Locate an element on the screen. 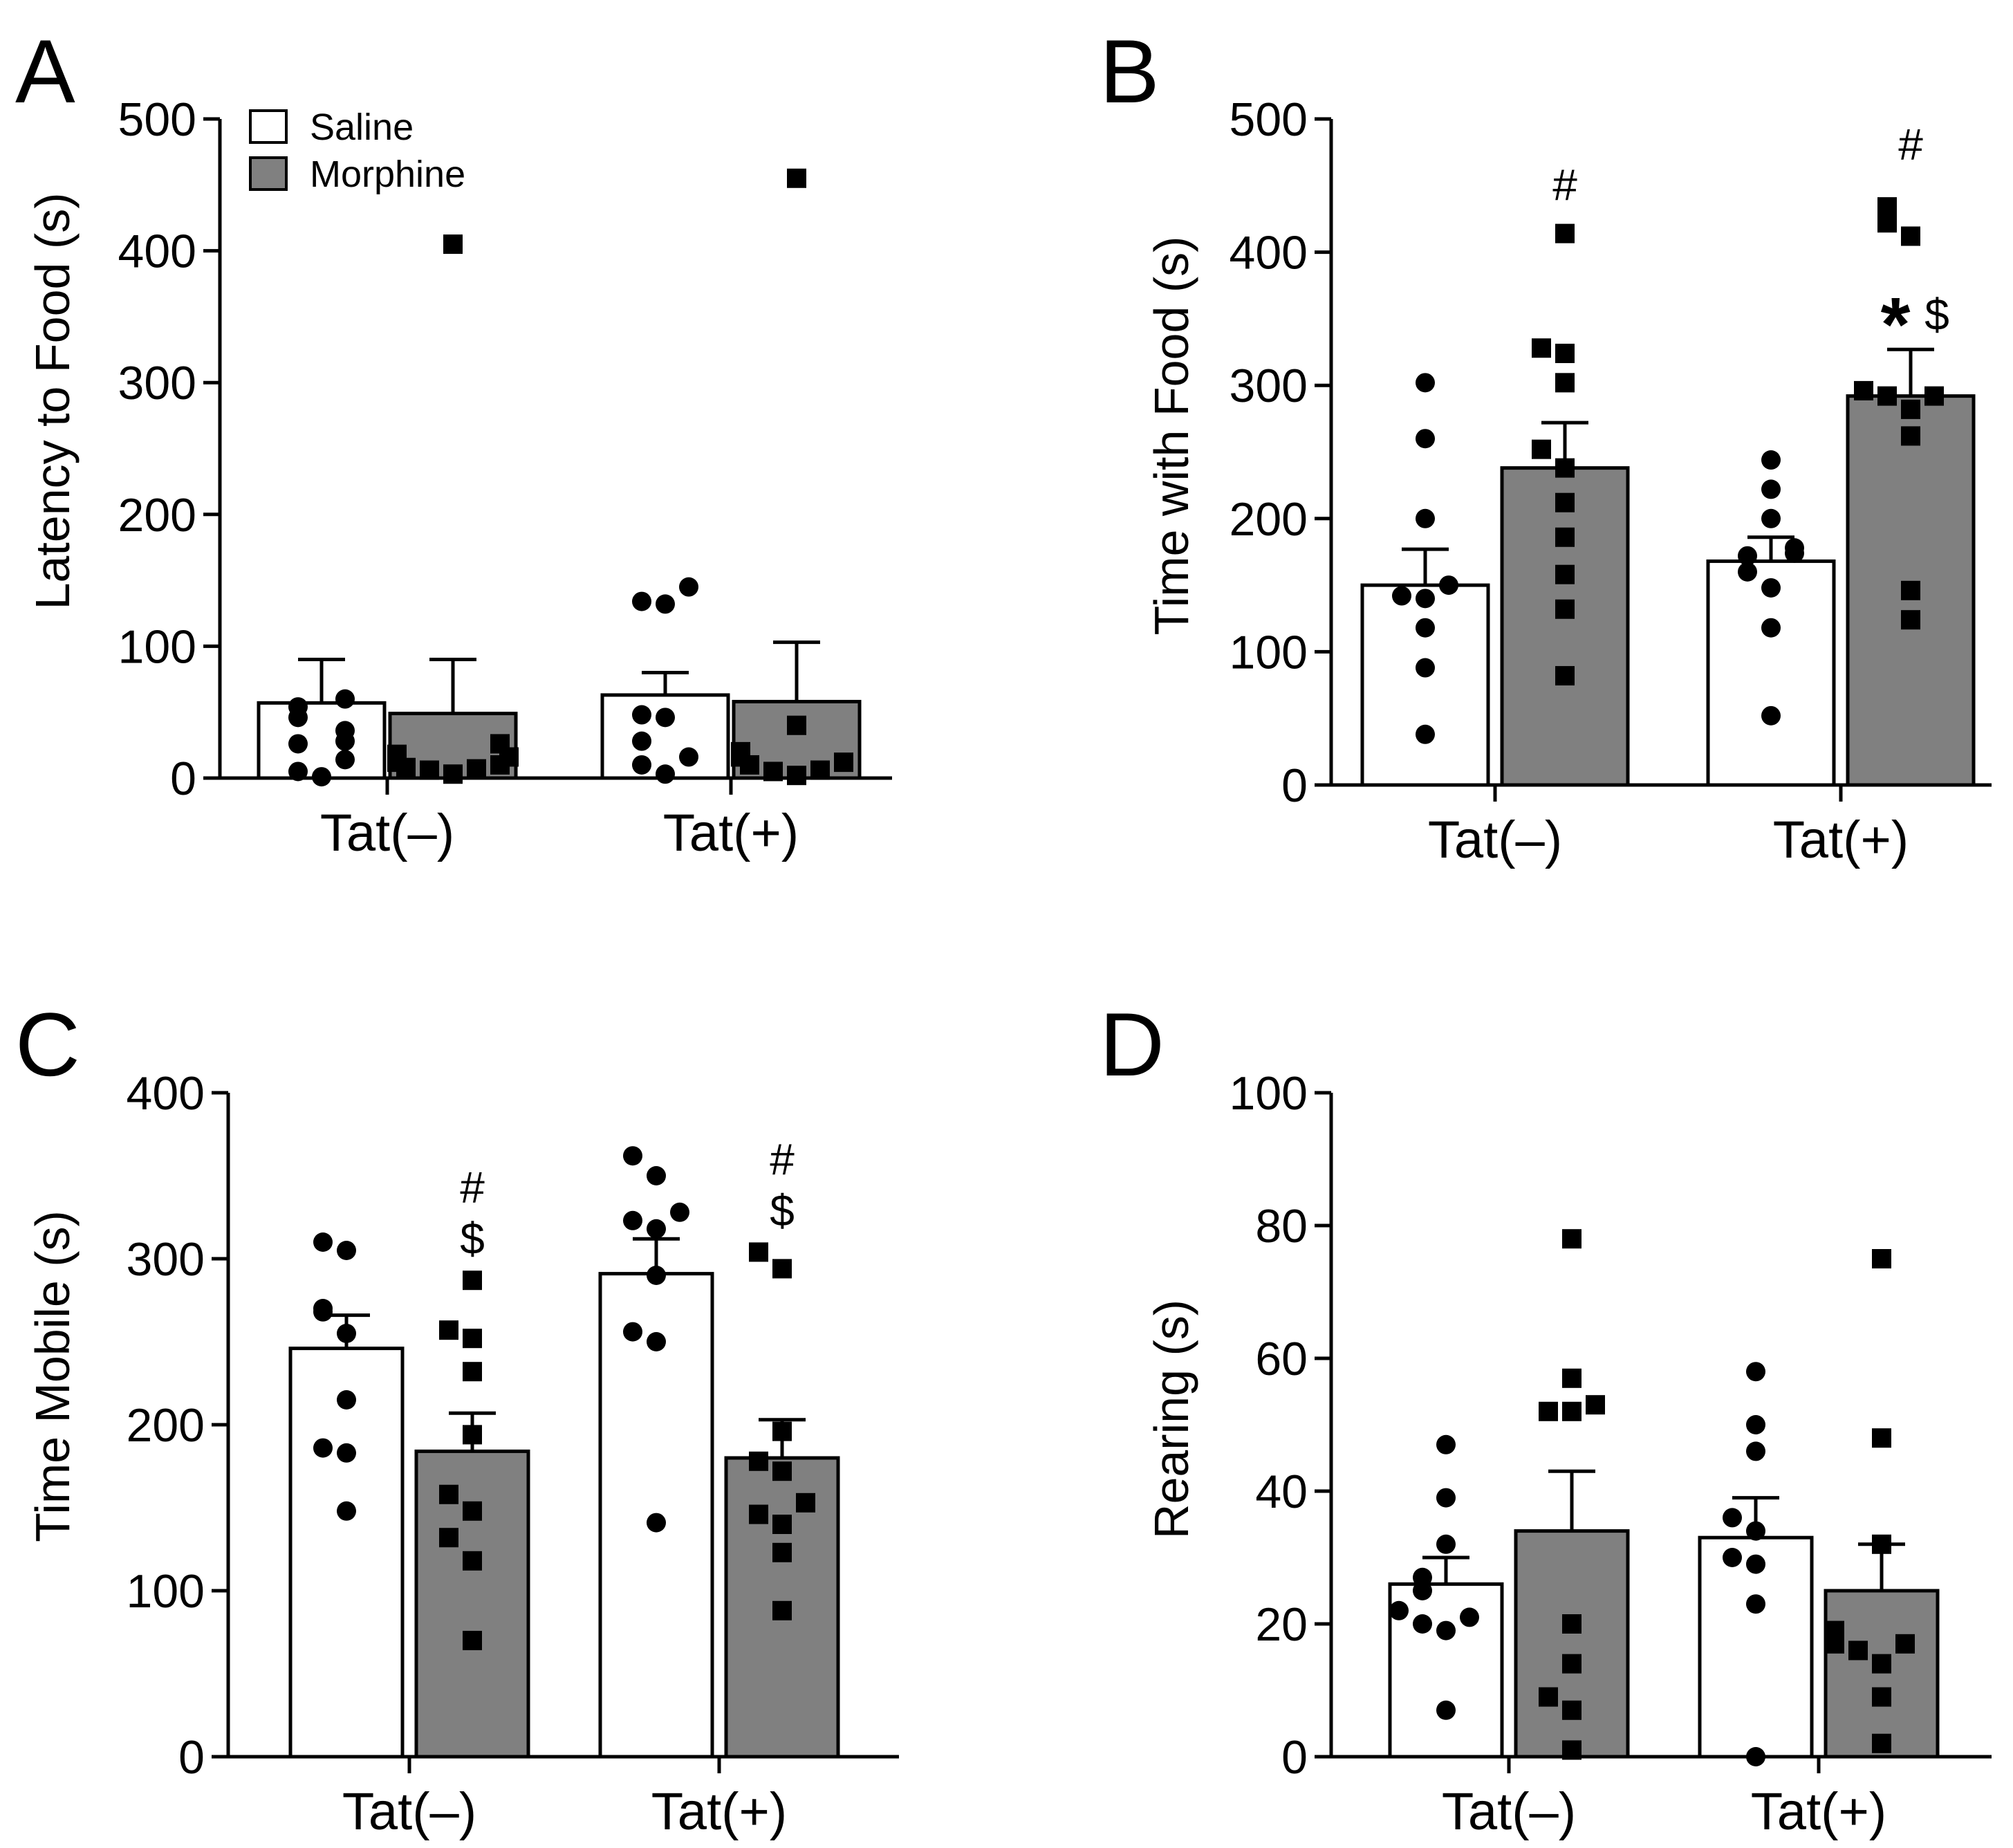 The height and width of the screenshot is (1848, 2013). y-axis-title: Latency to Food (s) is located at coordinates (53, 400).